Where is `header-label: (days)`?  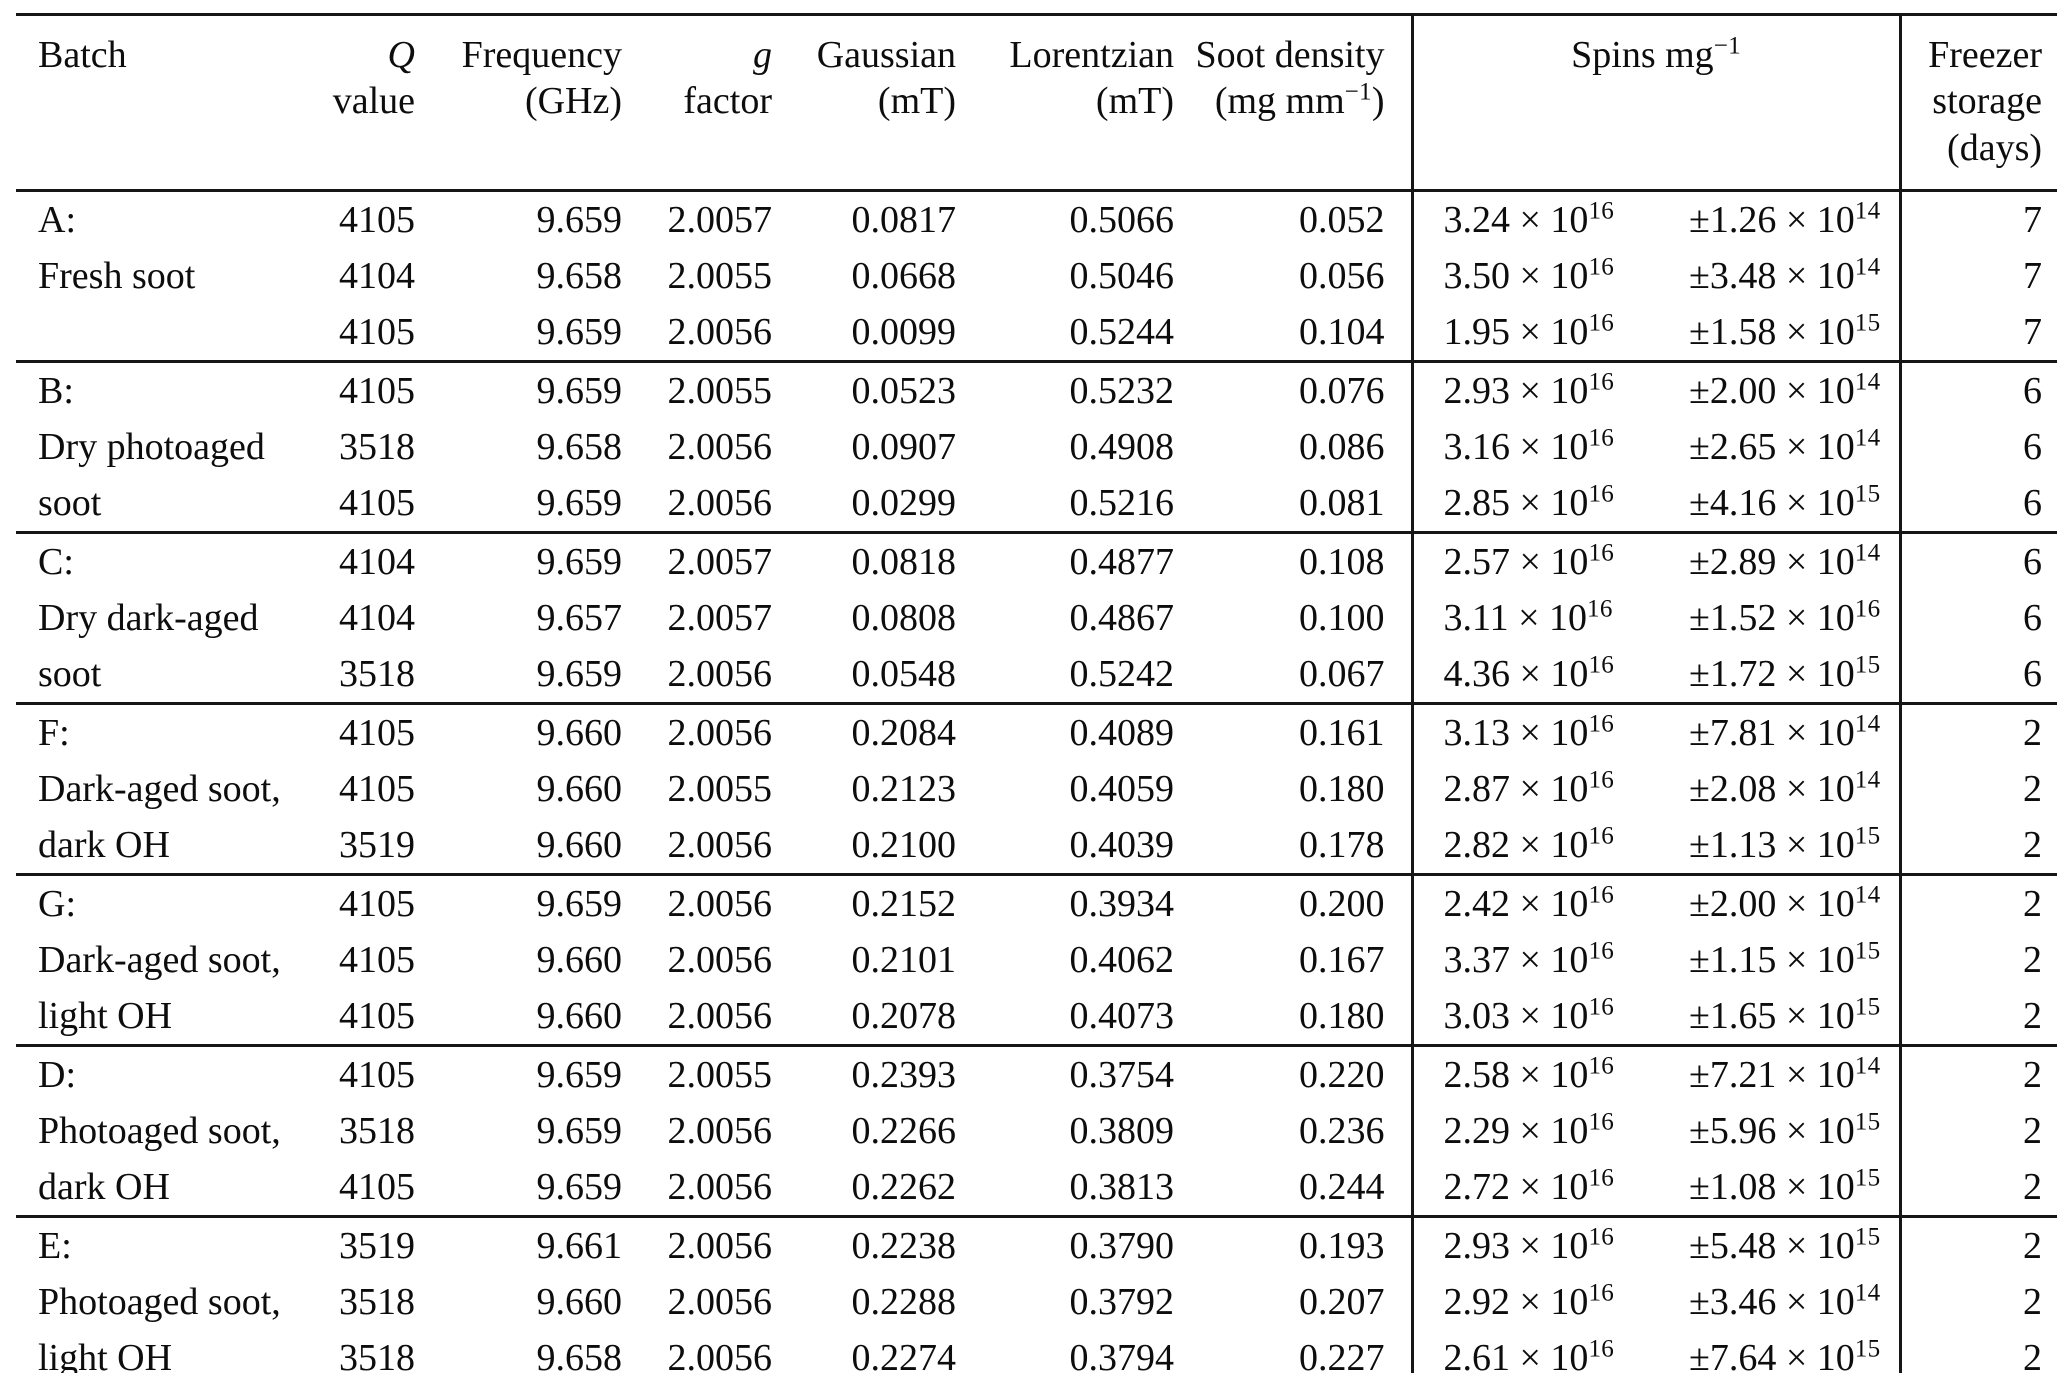
header-label: (days) is located at coordinates (1995, 147).